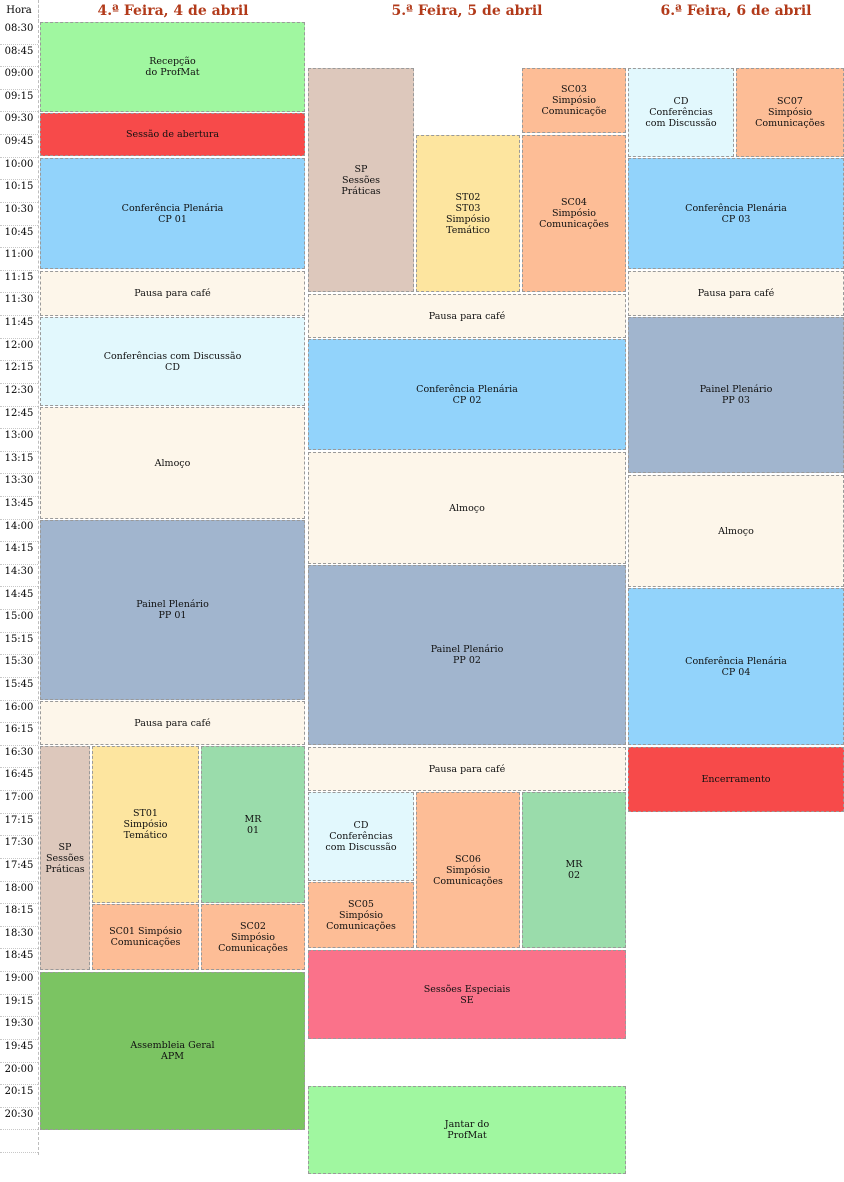 The image size is (844, 1182). I want to click on time-slot-label: 13:45, so click(19, 508).